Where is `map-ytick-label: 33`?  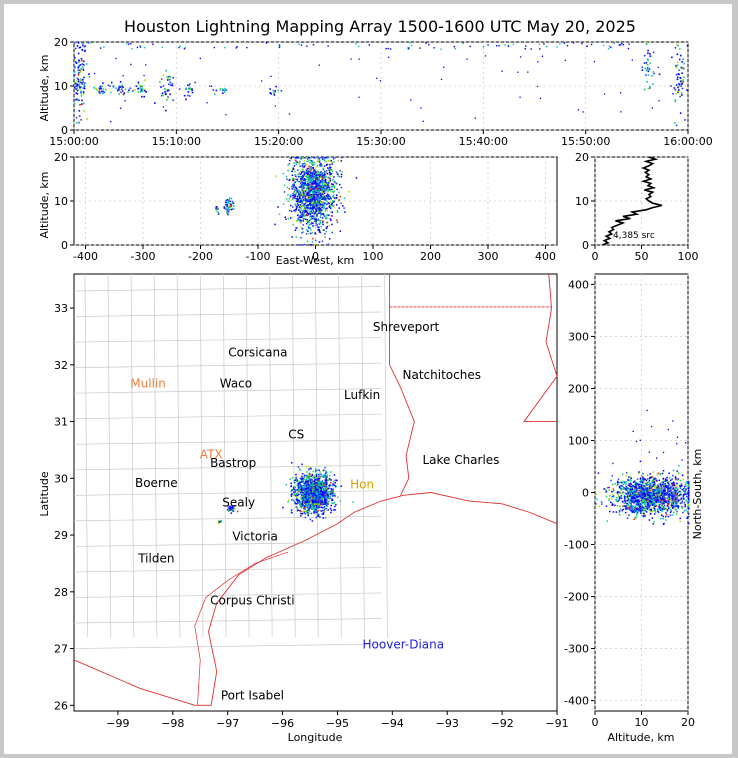 map-ytick-label: 33 is located at coordinates (61, 308).